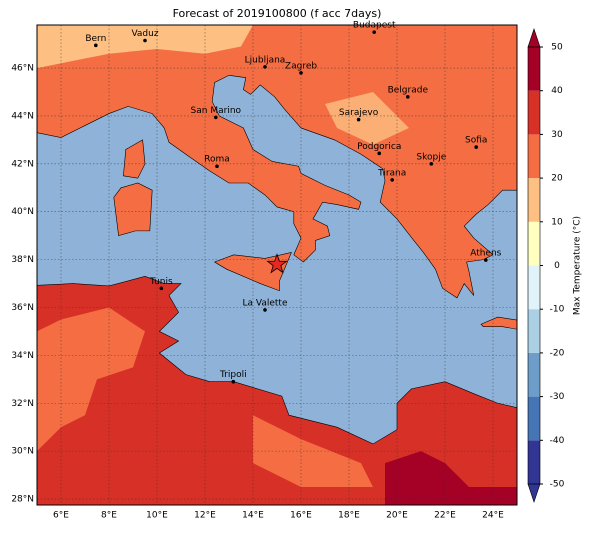  I want to click on x-tick-label: 14°E, so click(253, 516).